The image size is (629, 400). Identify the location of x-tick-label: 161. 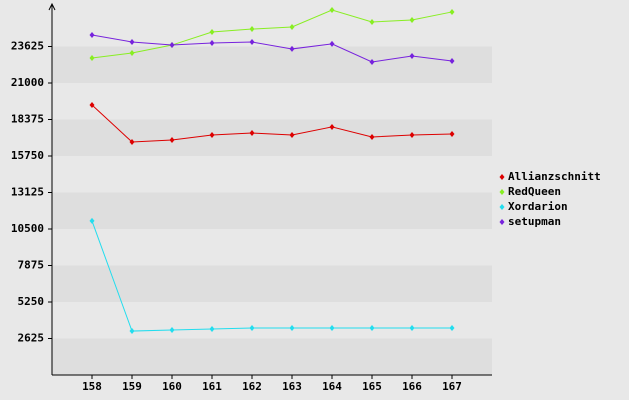
(212, 386).